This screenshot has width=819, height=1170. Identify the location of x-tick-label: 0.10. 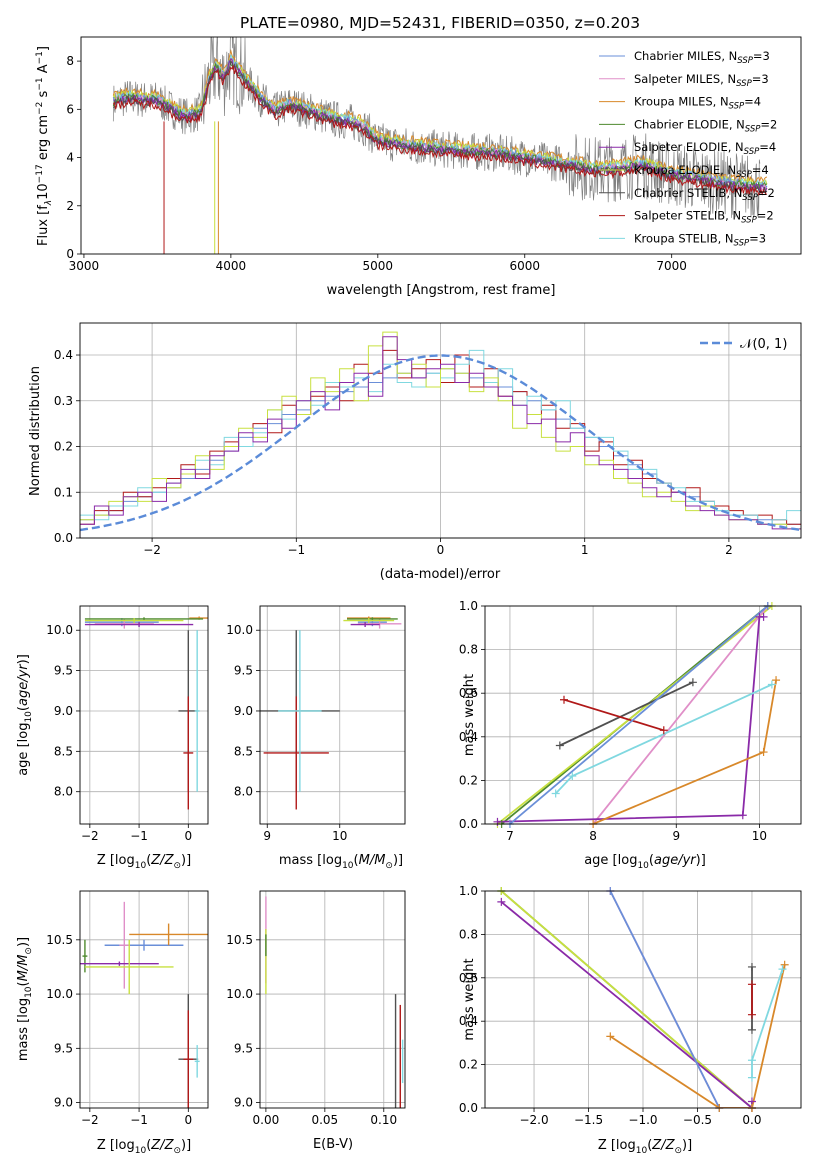
(383, 1120).